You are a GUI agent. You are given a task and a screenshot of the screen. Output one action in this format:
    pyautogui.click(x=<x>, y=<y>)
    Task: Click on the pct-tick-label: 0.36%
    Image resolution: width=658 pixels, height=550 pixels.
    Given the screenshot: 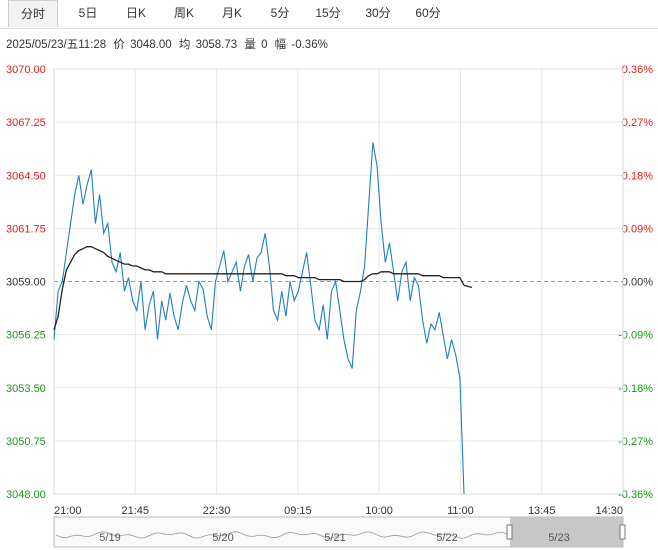 What is the action you would take?
    pyautogui.click(x=637, y=70)
    